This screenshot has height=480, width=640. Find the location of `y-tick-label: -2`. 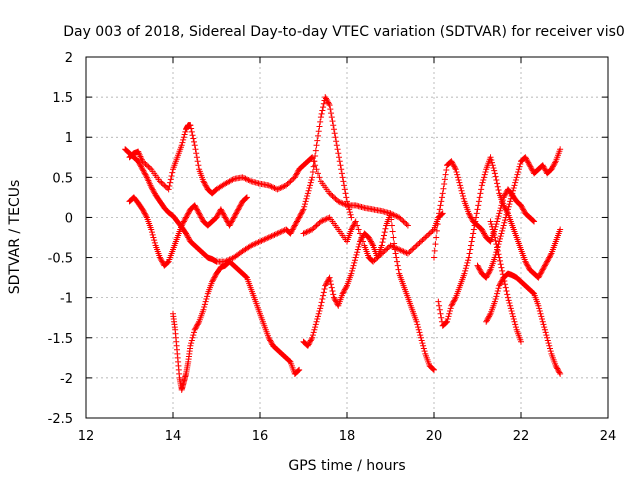

y-tick-label: -2 is located at coordinates (66, 379).